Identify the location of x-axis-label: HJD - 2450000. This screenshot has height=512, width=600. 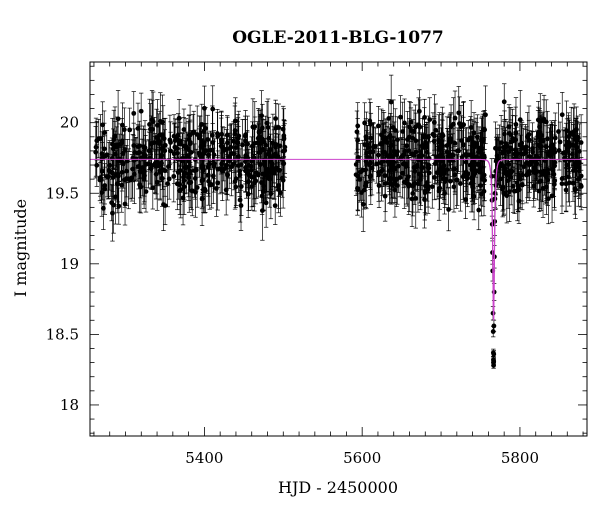
(338, 487).